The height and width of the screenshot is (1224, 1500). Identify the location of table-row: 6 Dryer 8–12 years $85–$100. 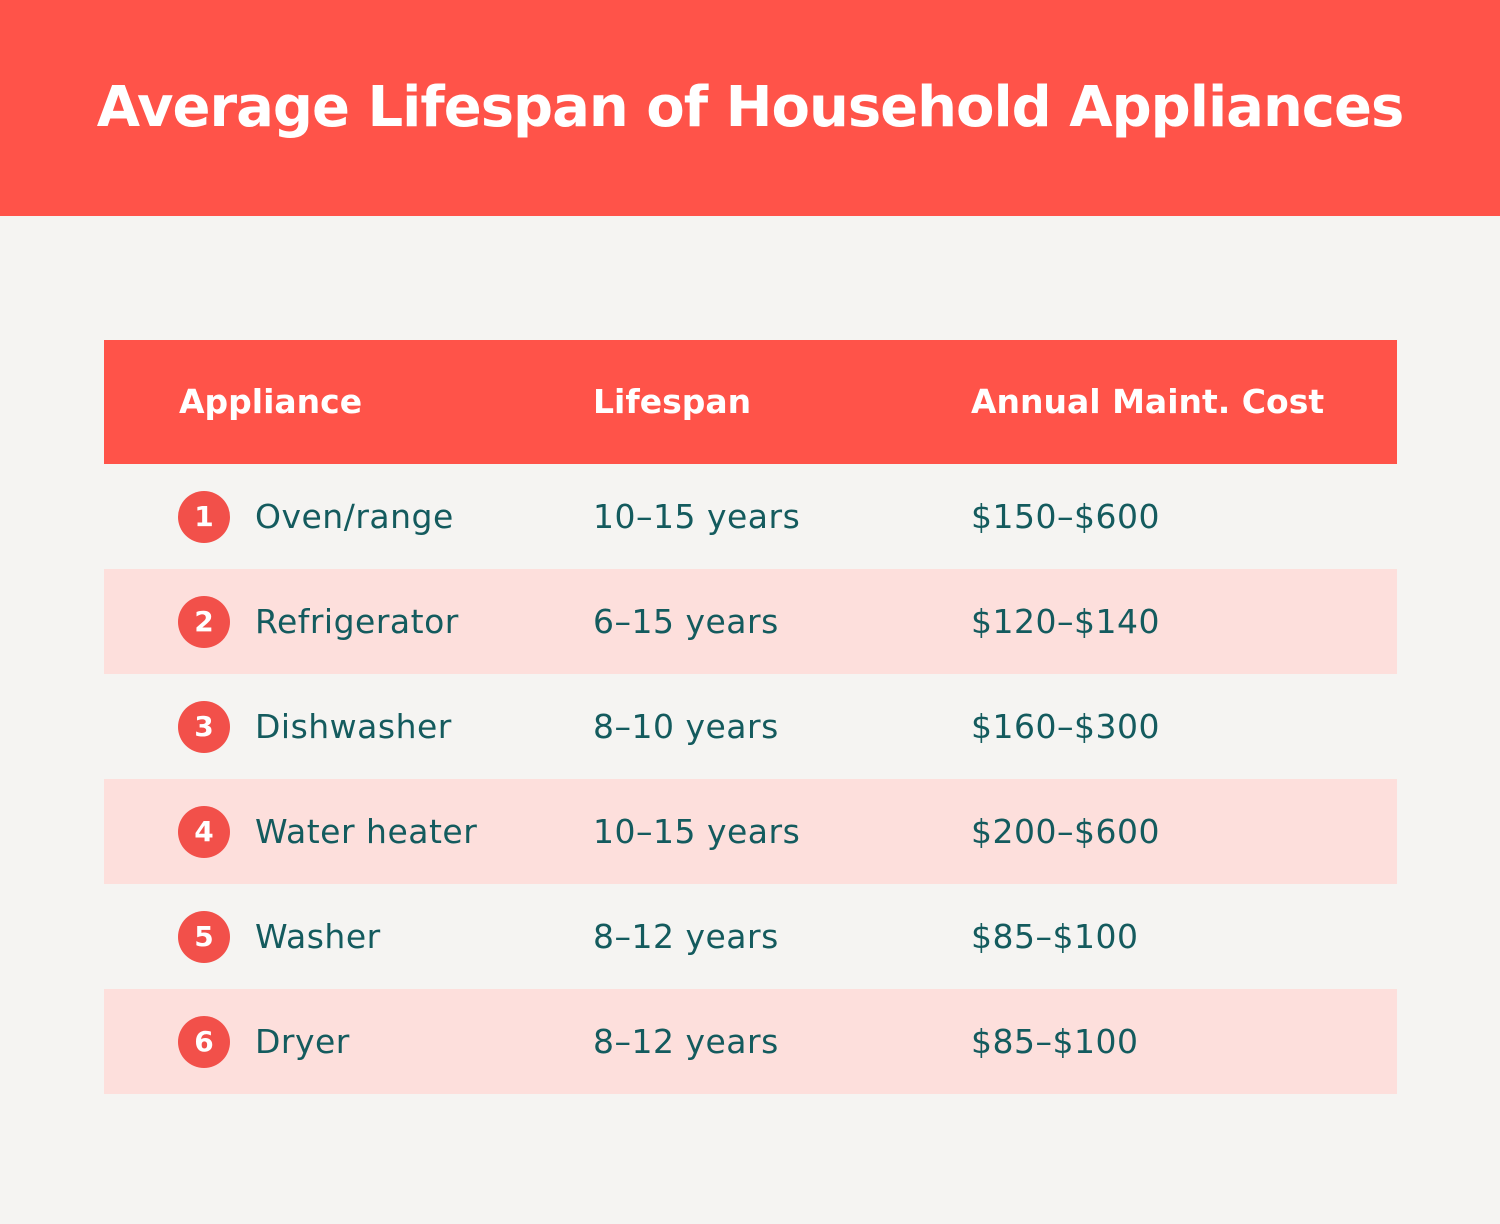
(750, 1041).